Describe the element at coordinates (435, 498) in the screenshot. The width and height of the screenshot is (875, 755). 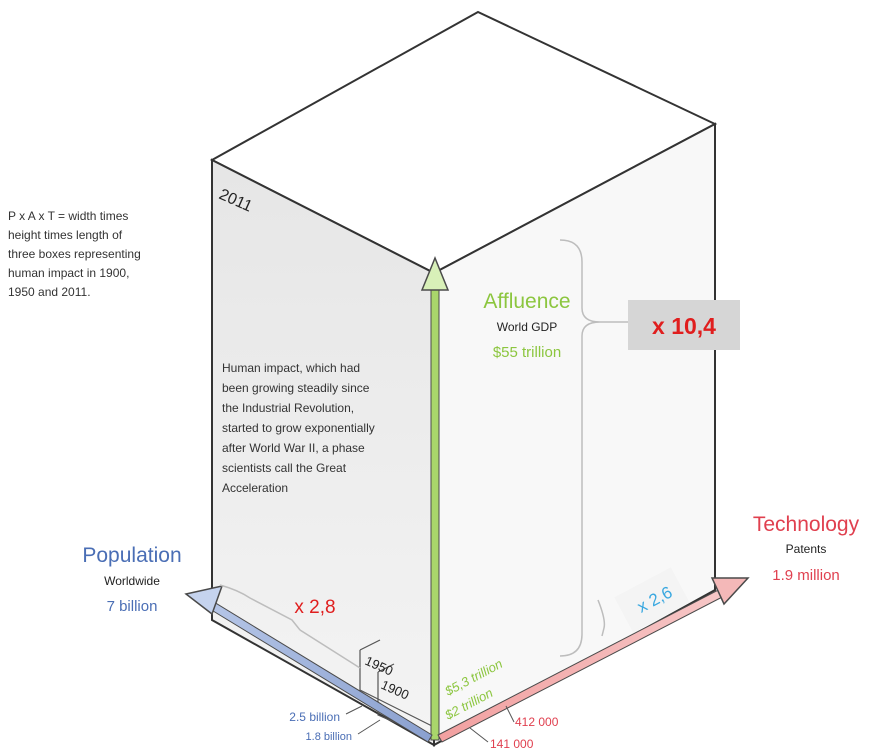
I see `affluence-arrow` at that location.